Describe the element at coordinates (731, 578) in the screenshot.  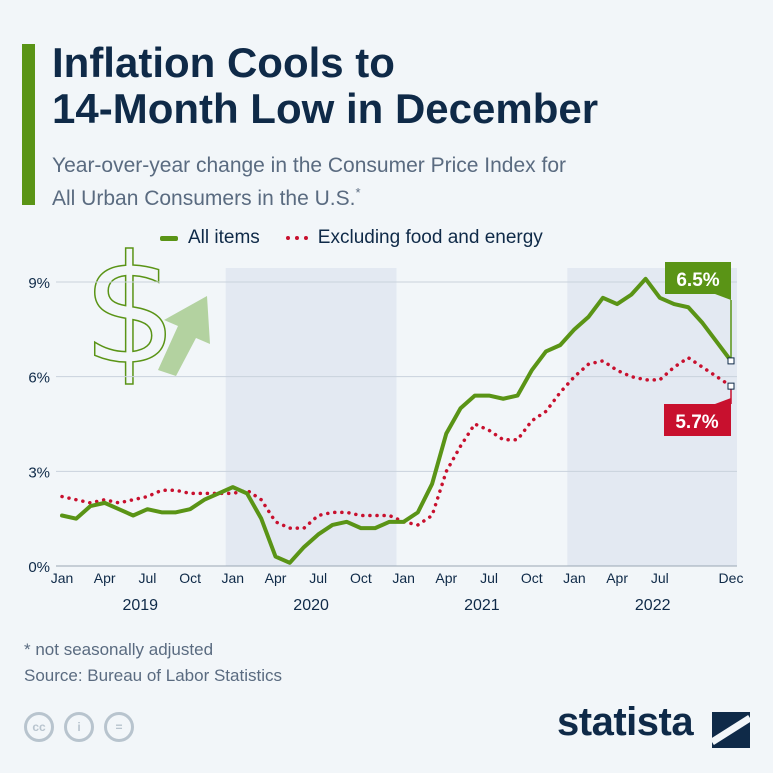
I see `x-tick-label: Dec` at that location.